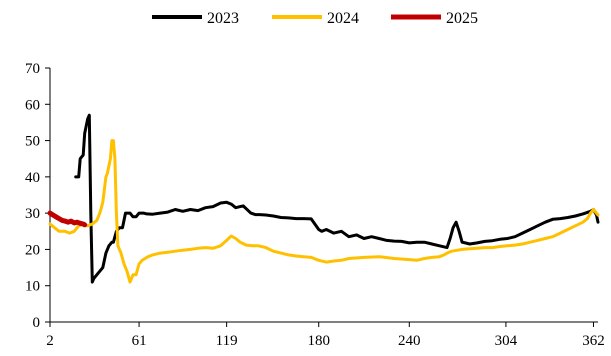  I want to click on x-tick-label: 2, so click(50, 341).